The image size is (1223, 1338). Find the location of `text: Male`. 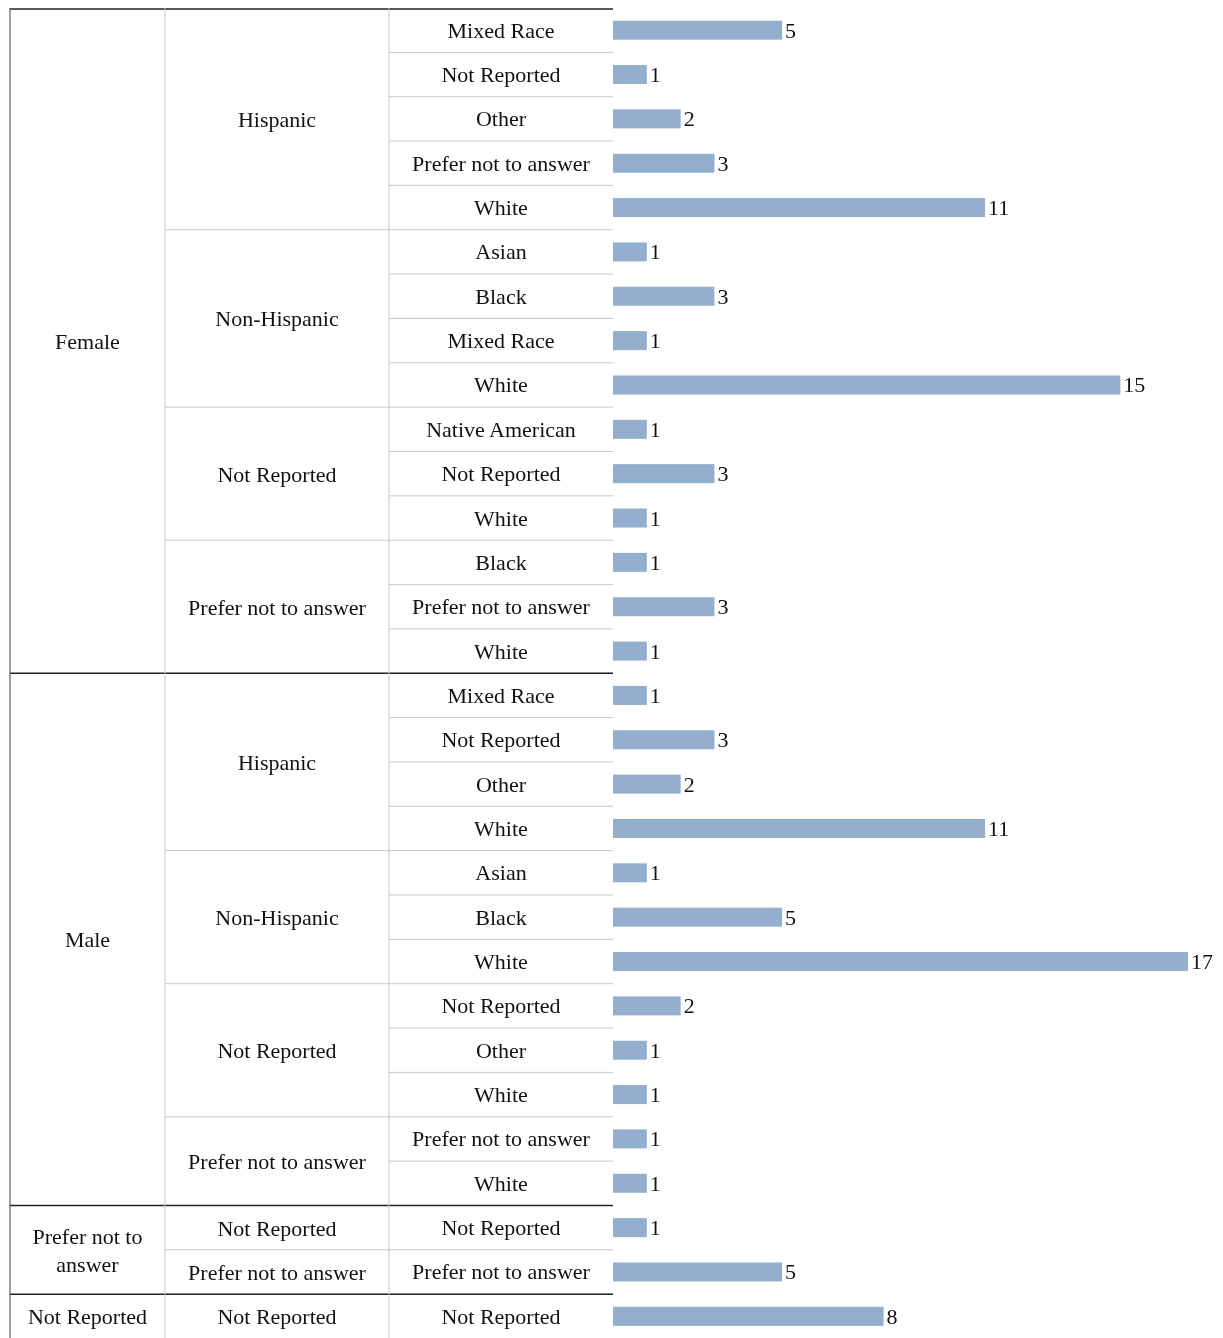

text: Male is located at coordinates (87, 939).